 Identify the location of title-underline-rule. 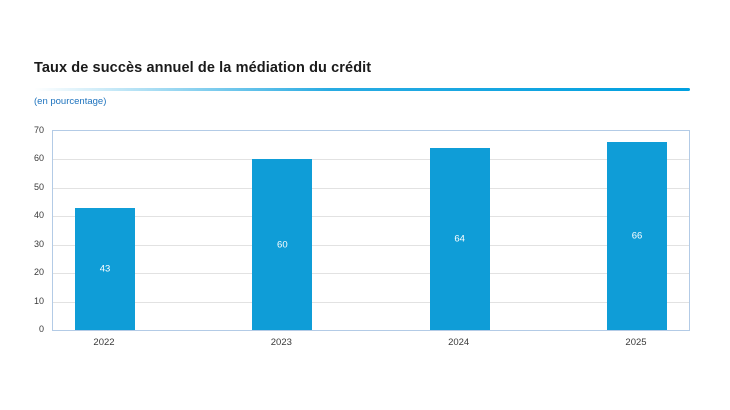
(362, 89).